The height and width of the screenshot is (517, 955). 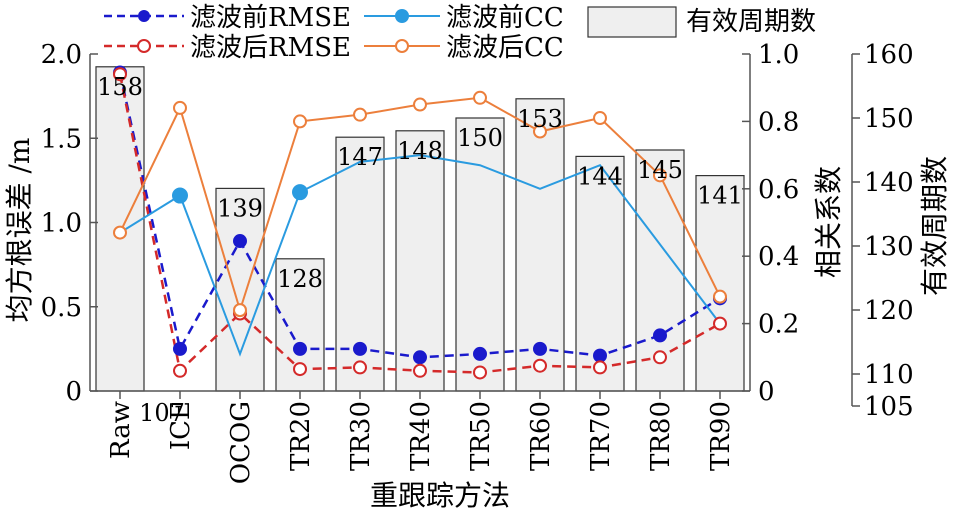 I want to click on legend-marker-rmse-after, so click(x=144, y=46).